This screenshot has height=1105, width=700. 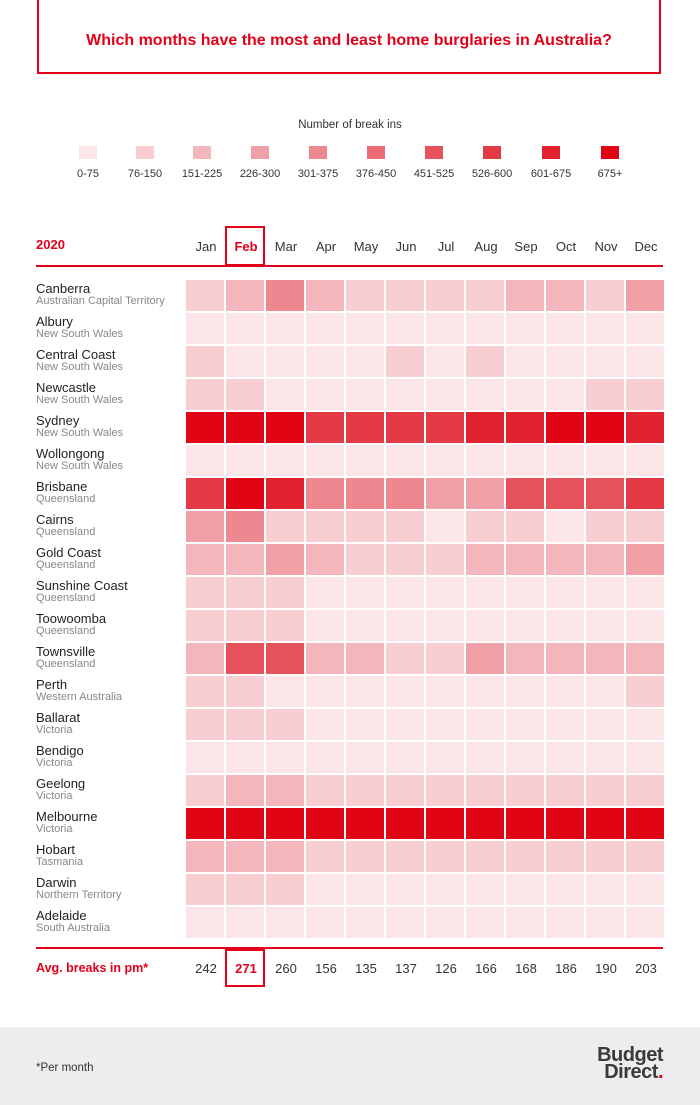 What do you see at coordinates (325, 427) in the screenshot?
I see `heatmap-cell-sydney-apr` at bounding box center [325, 427].